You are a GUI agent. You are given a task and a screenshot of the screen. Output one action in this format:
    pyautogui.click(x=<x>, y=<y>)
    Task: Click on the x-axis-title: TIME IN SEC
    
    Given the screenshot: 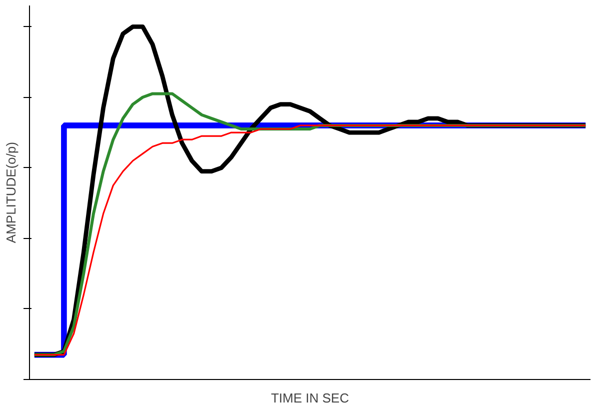 What is the action you would take?
    pyautogui.click(x=310, y=398)
    